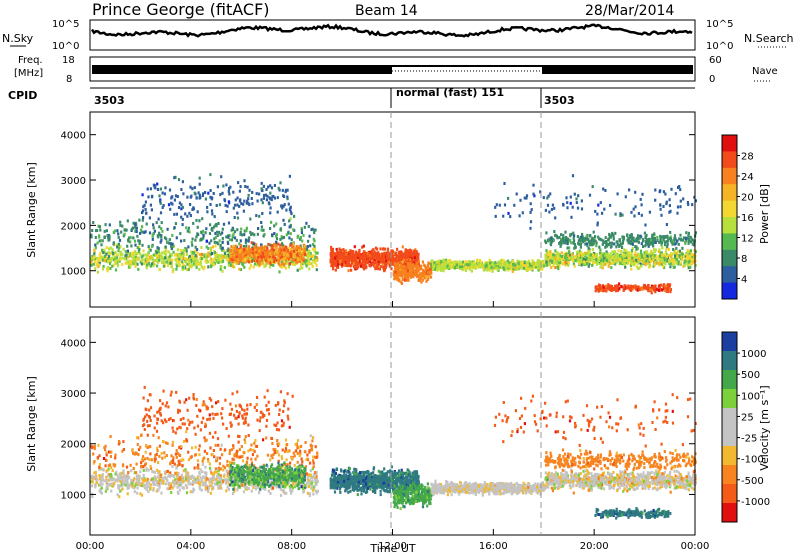  What do you see at coordinates (719, 24) in the screenshot?
I see `noise-right-tick-top: 10^5` at bounding box center [719, 24].